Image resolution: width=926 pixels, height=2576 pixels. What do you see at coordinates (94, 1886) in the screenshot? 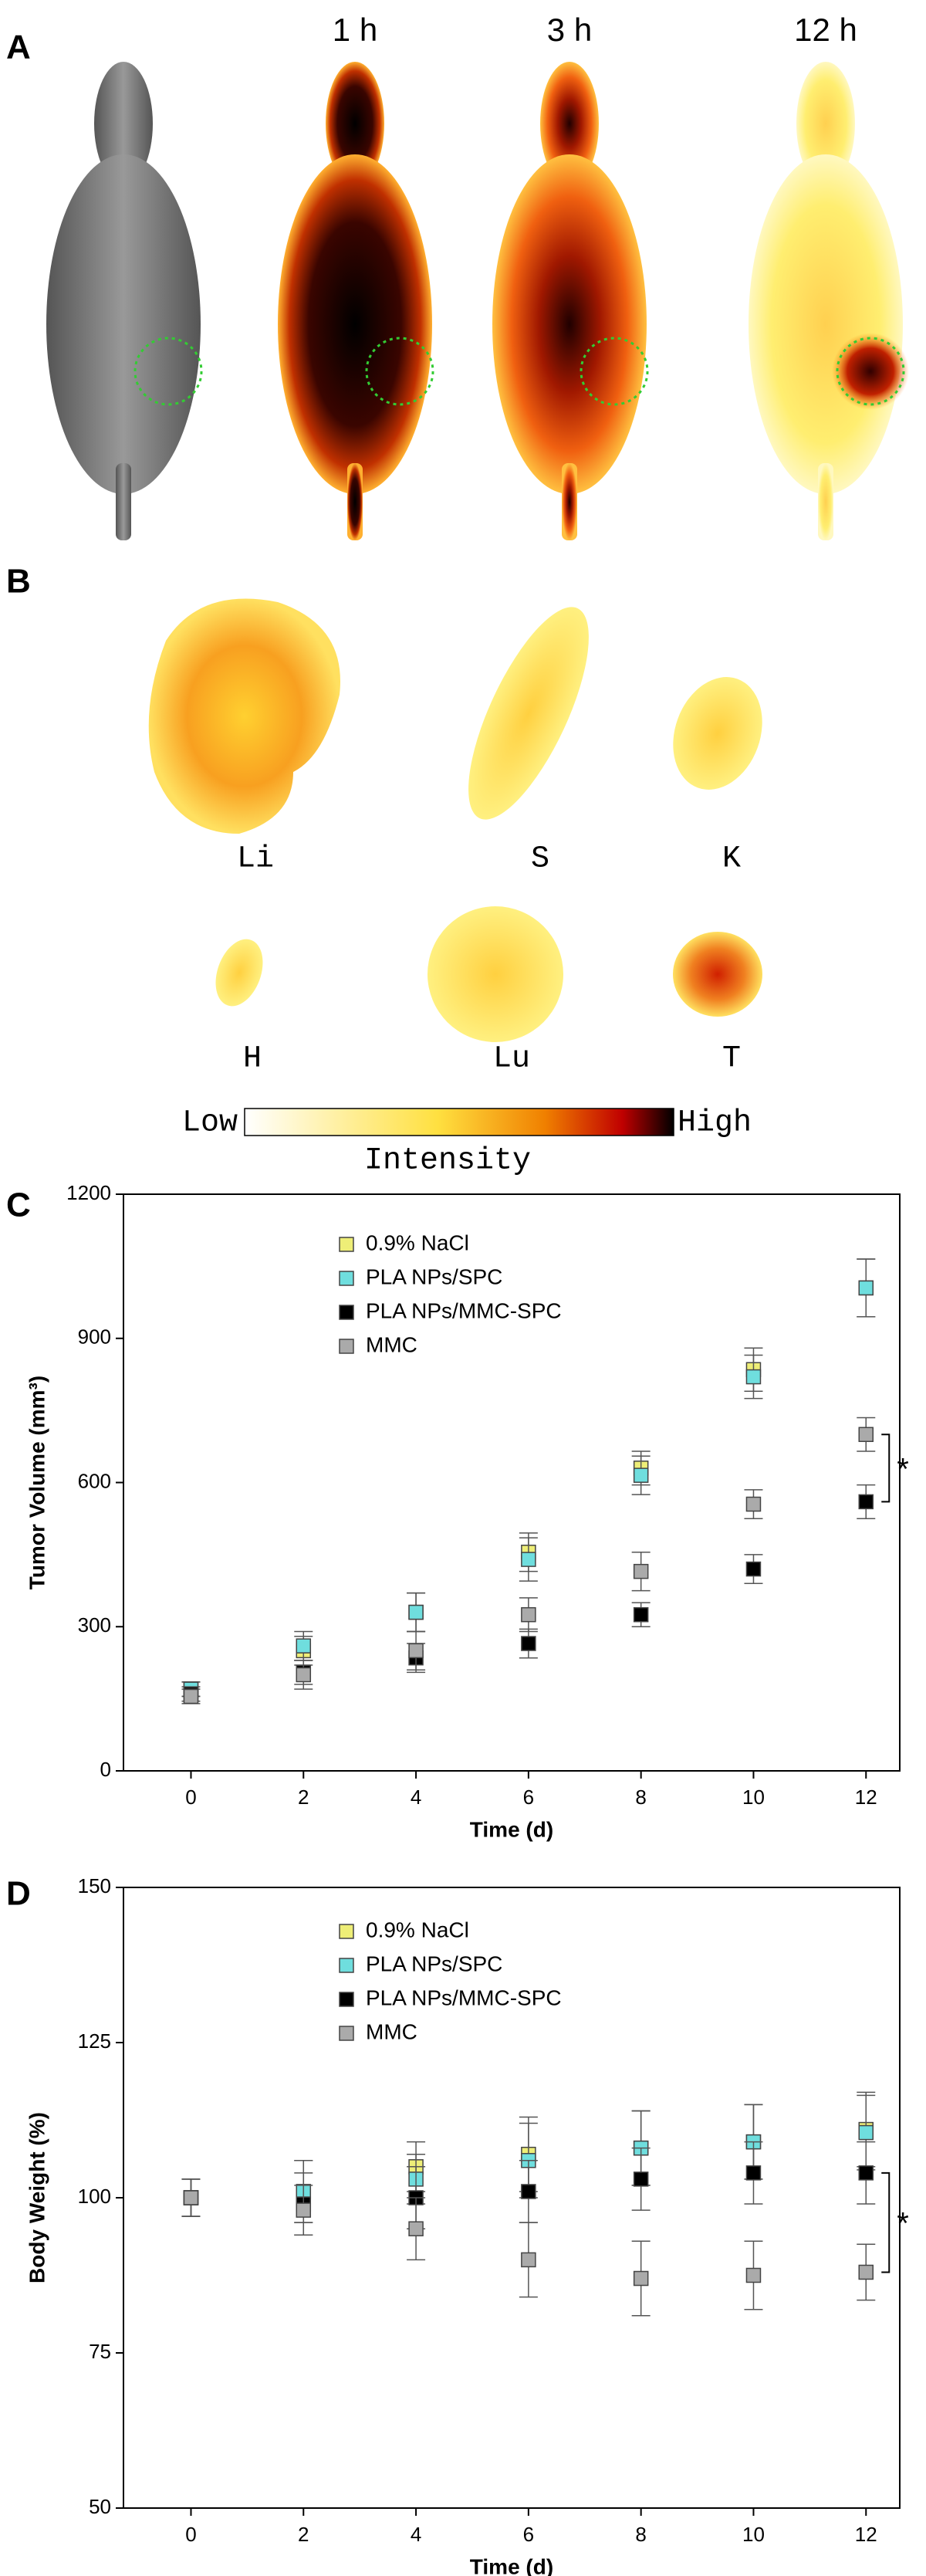
I see `y-tick-label: 150` at bounding box center [94, 1886].